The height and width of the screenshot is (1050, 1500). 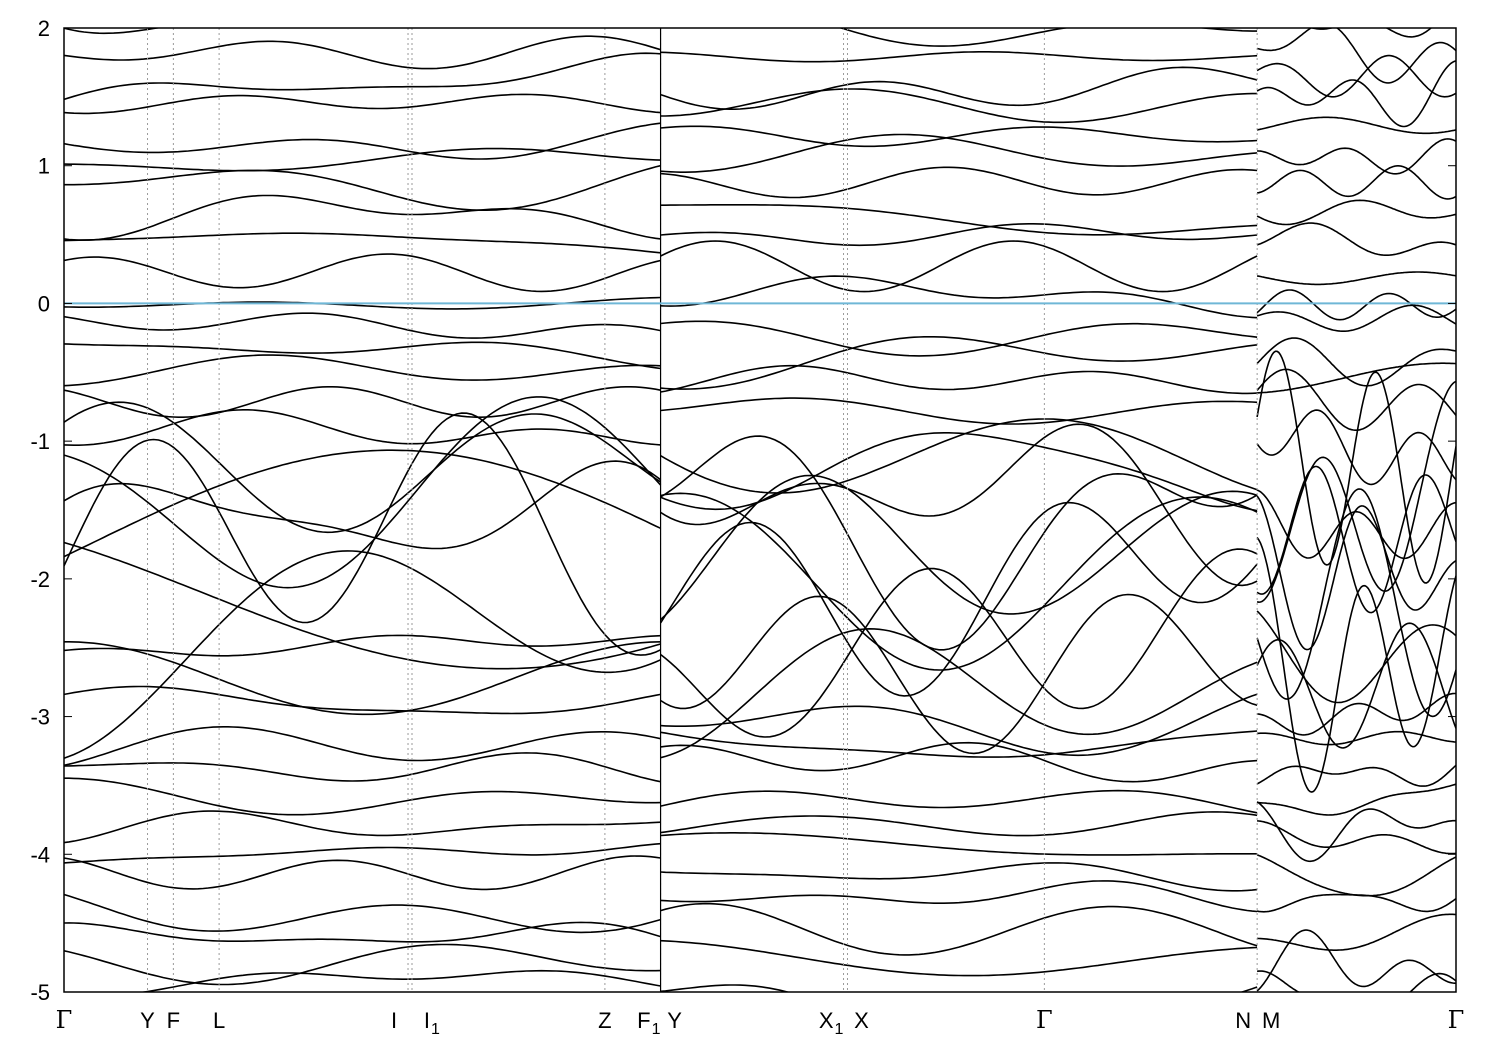 What do you see at coordinates (219, 1020) in the screenshot?
I see `x-tick-label: L` at bounding box center [219, 1020].